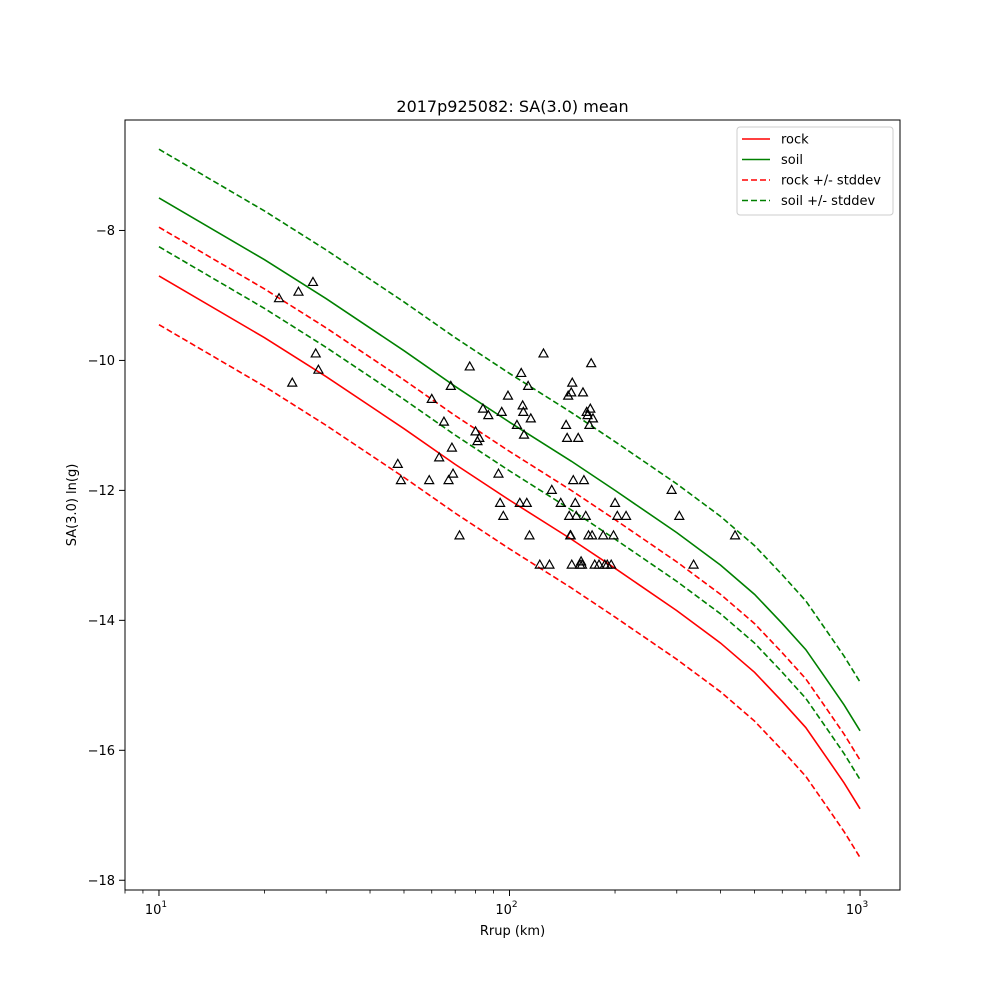  What do you see at coordinates (828, 201) in the screenshot?
I see `legend-label: soil +/- stddev` at bounding box center [828, 201].